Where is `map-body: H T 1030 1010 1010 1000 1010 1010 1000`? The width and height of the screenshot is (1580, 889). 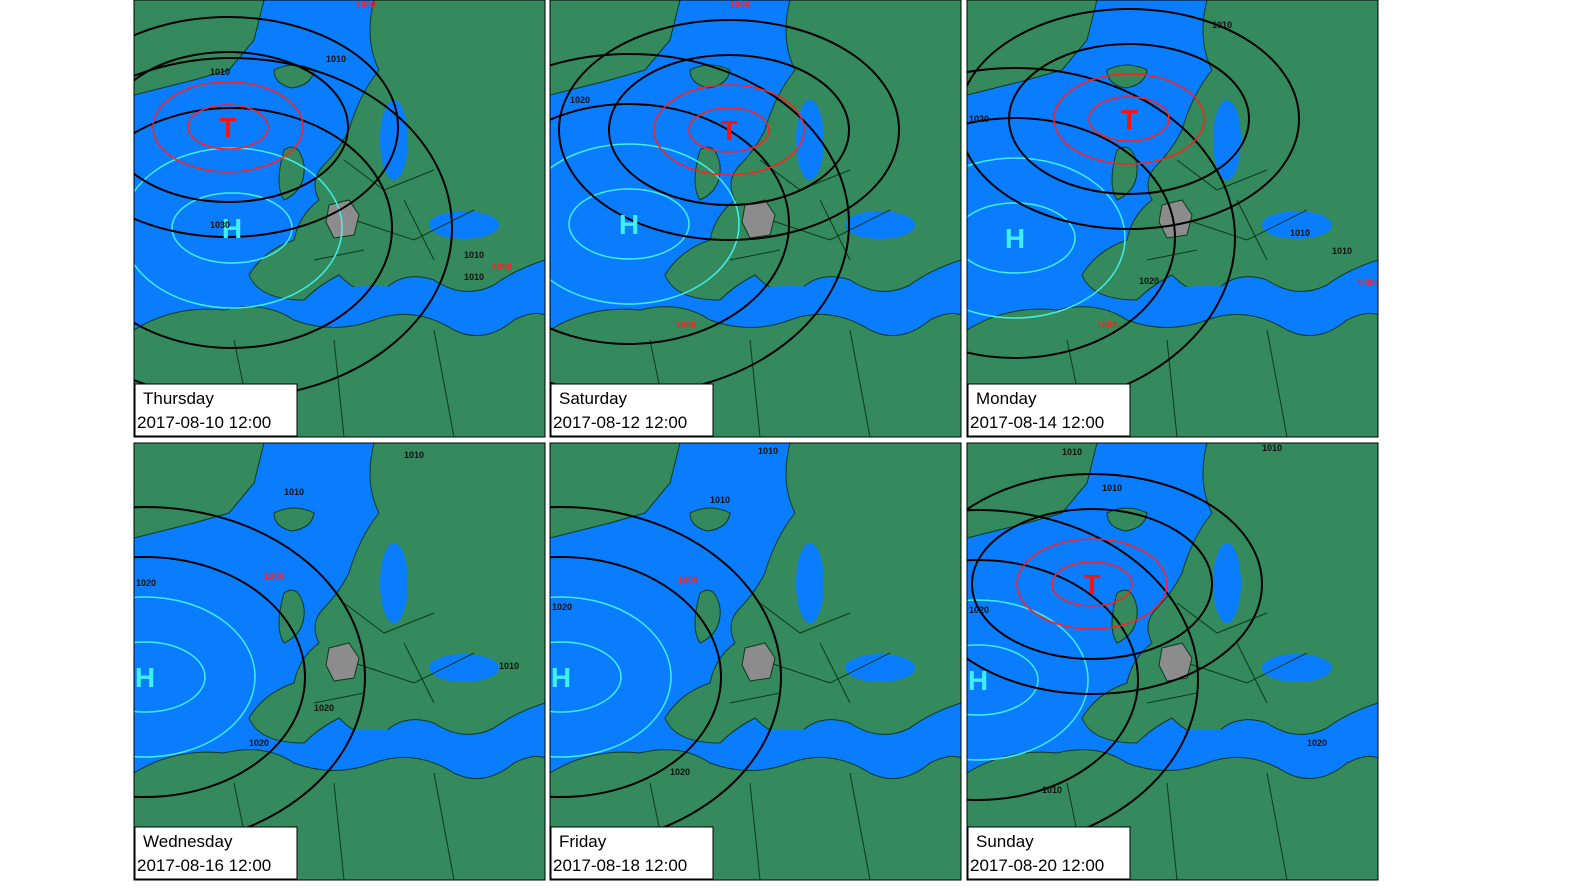 map-body: H T 1030 1010 1010 1000 1010 1010 1000 is located at coordinates (339, 218).